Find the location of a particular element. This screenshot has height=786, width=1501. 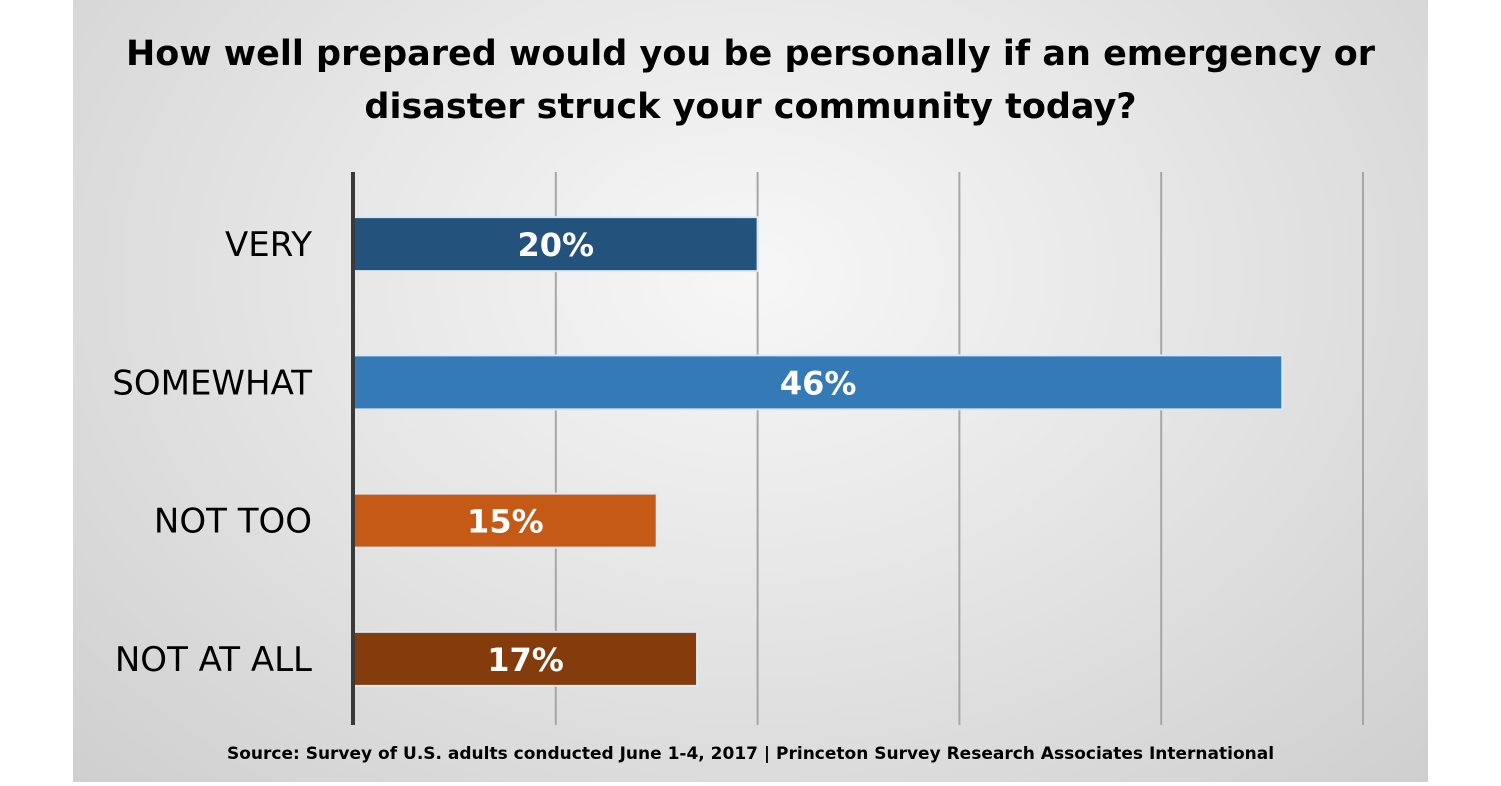

data-label: 17% is located at coordinates (525, 660).